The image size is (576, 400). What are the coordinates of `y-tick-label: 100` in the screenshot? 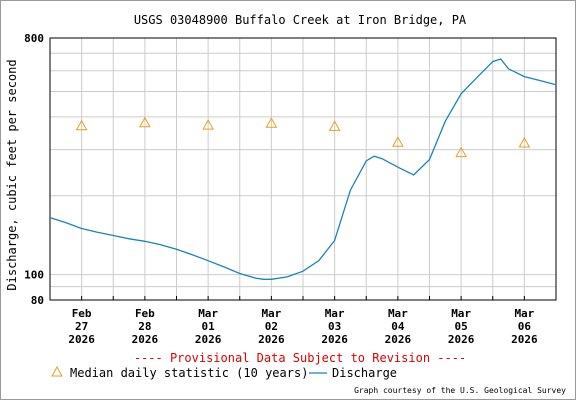 It's located at (34, 275).